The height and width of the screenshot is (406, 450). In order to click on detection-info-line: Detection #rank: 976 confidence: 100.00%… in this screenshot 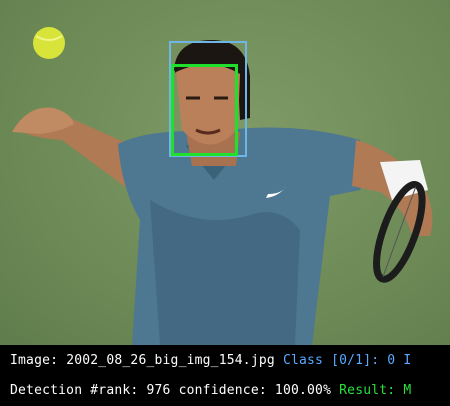, I will do `click(210, 390)`.